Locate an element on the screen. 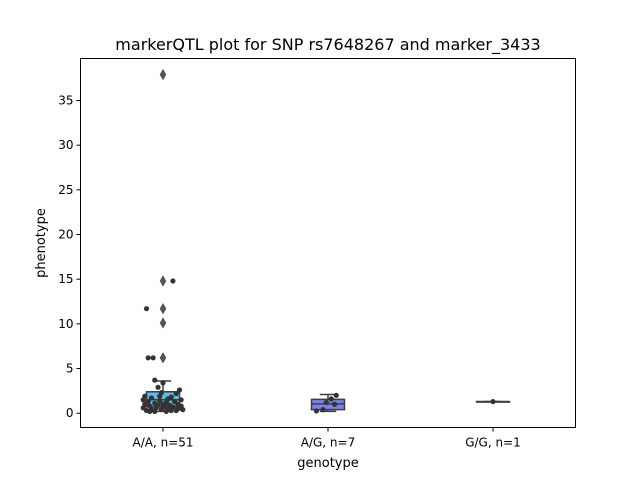 The image size is (640, 484). y-tick-label: 15 is located at coordinates (65, 279).